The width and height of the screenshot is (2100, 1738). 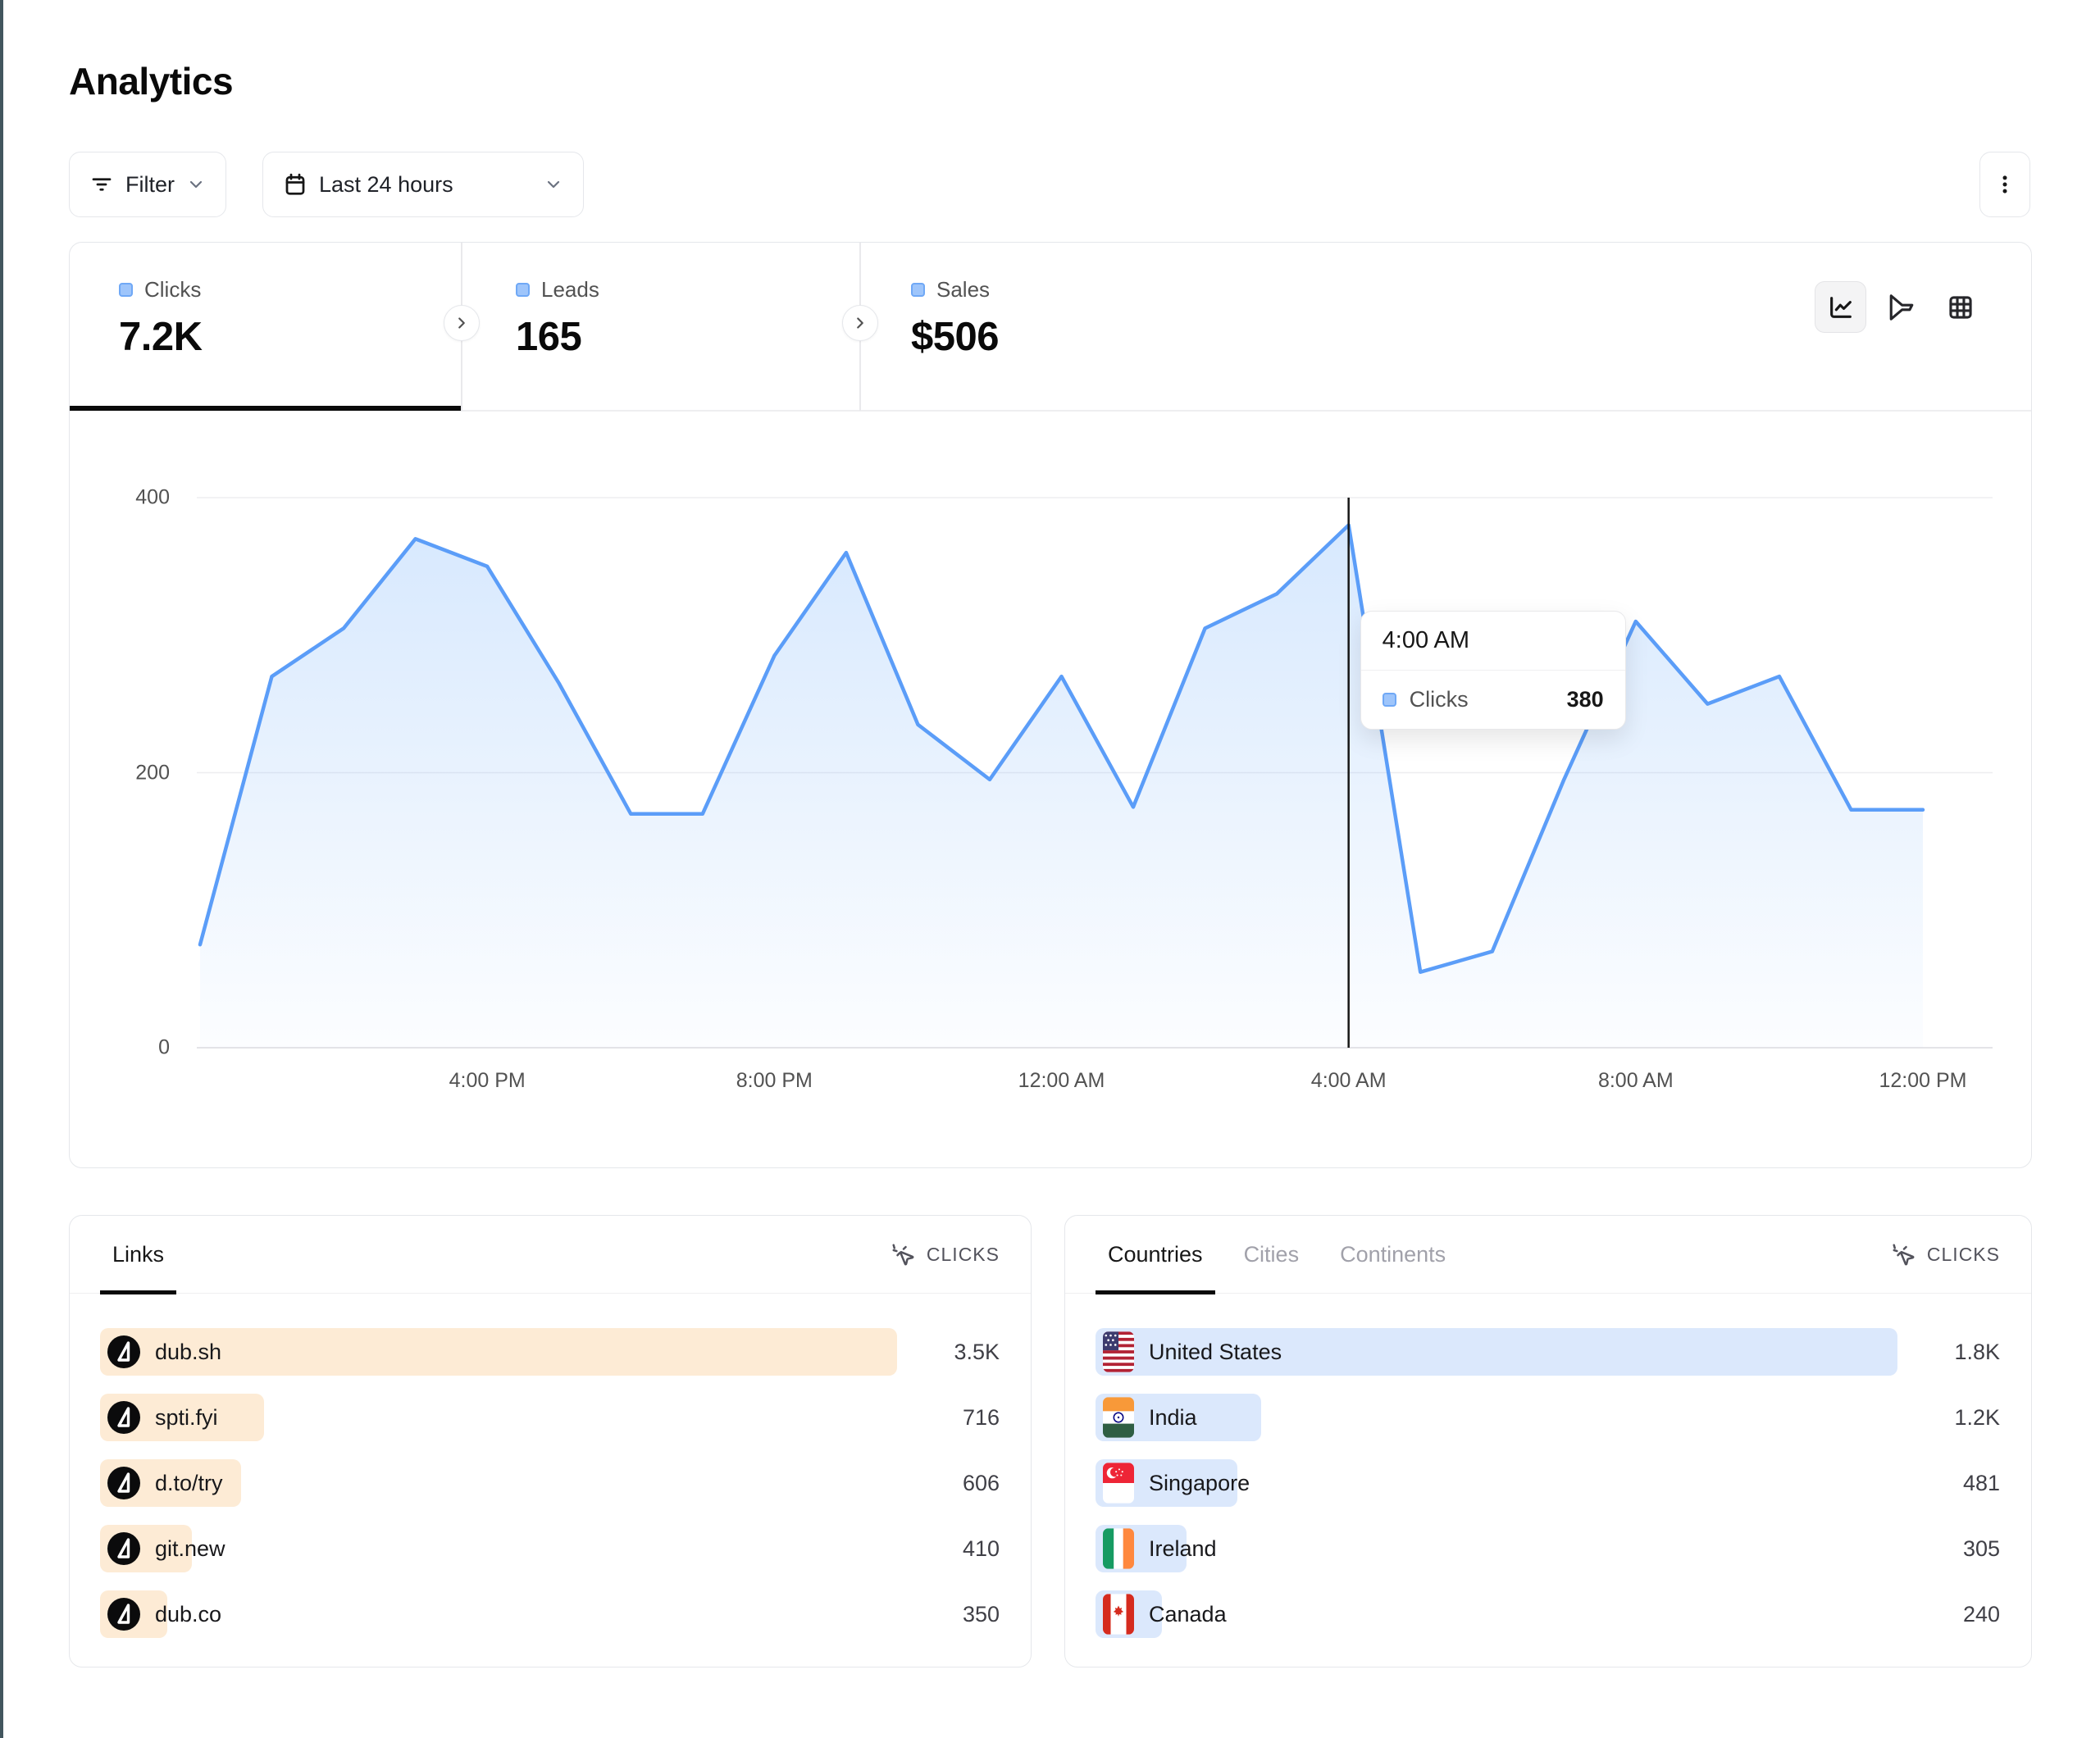 I want to click on tab-continents: Continents, so click(x=1393, y=1255).